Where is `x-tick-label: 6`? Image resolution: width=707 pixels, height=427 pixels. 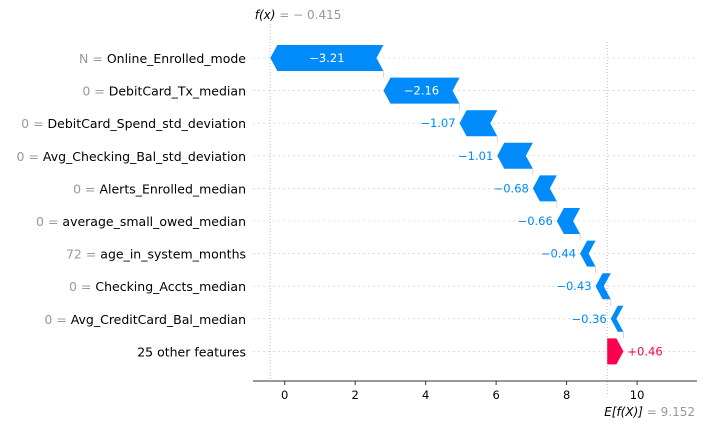
x-tick-label: 6 is located at coordinates (495, 395).